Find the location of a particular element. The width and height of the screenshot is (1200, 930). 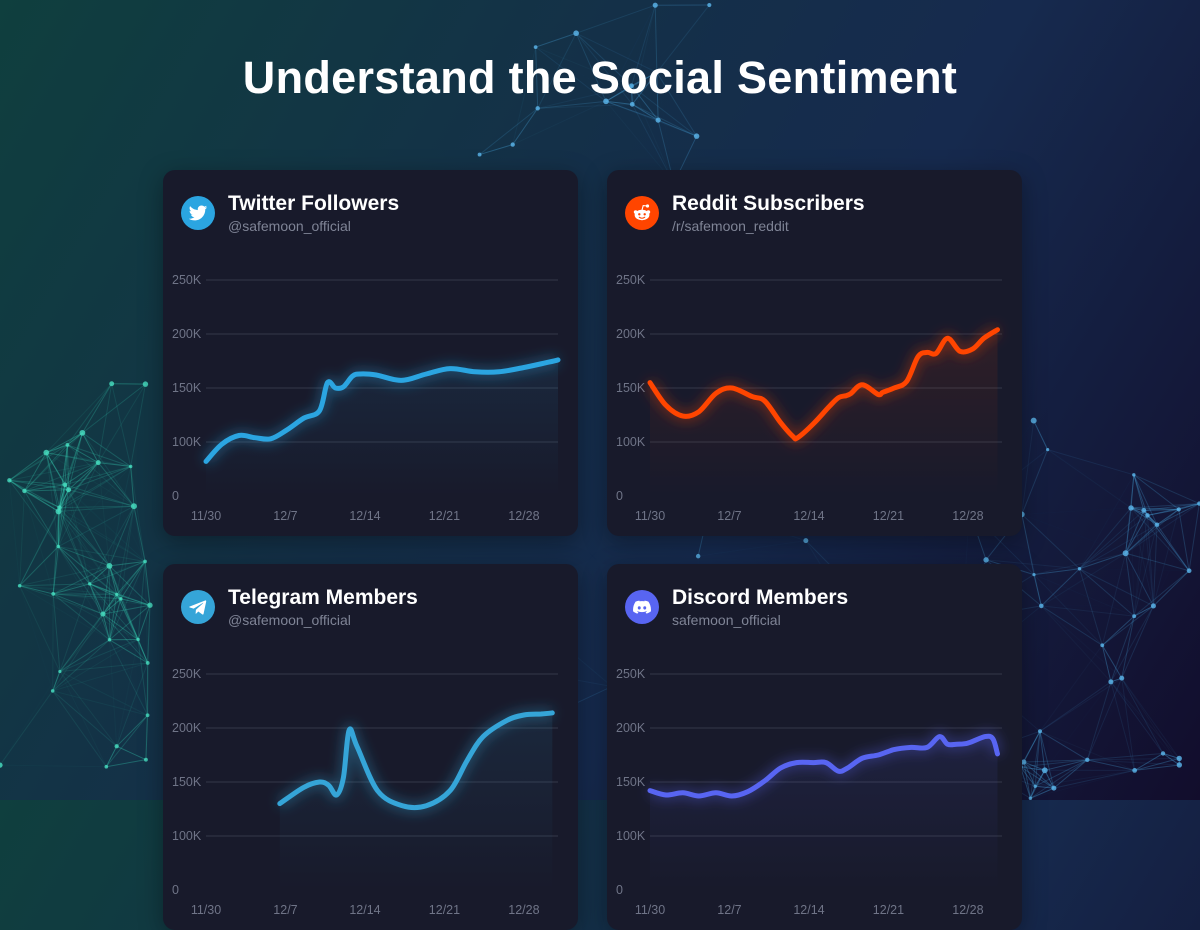

y-tick-label: 200K is located at coordinates (187, 334).